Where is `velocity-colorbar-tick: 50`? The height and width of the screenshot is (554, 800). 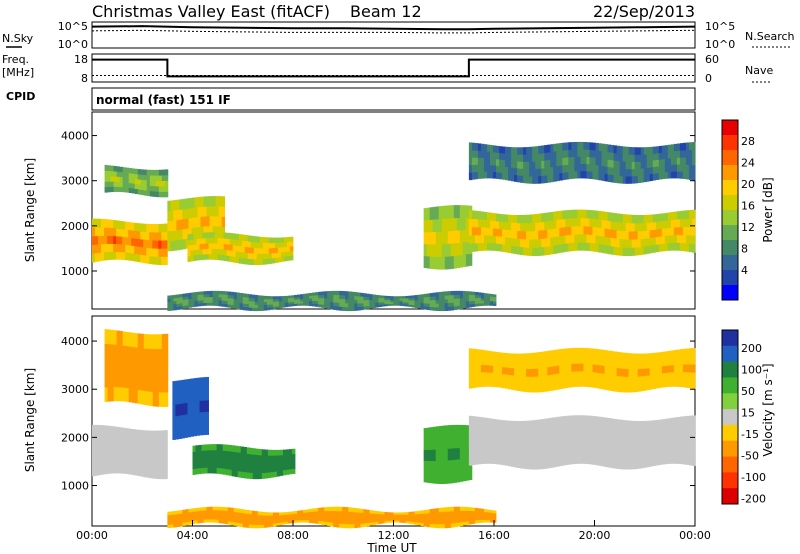 velocity-colorbar-tick: 50 is located at coordinates (748, 391).